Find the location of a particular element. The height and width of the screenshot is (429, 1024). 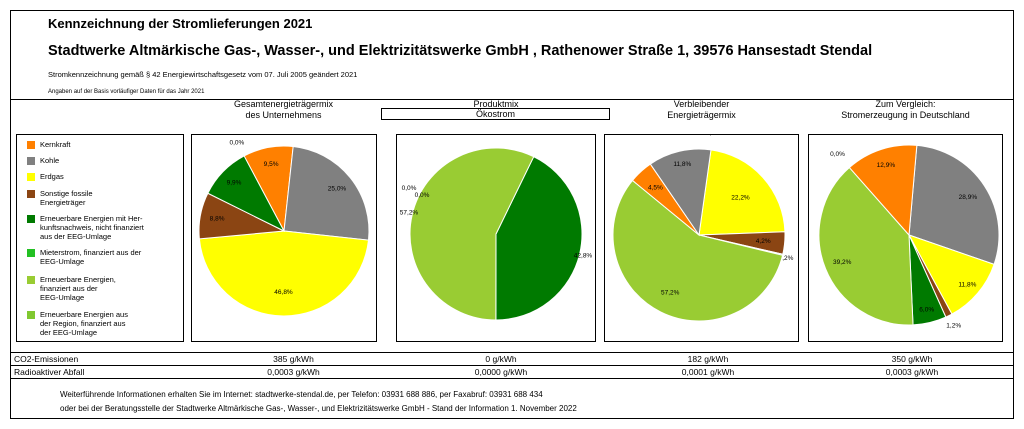

pie-chart-remaining: 22,2% 4,2% 0,2% 57,2% 4,5% 11,8% 0,0% is located at coordinates (703, 226).